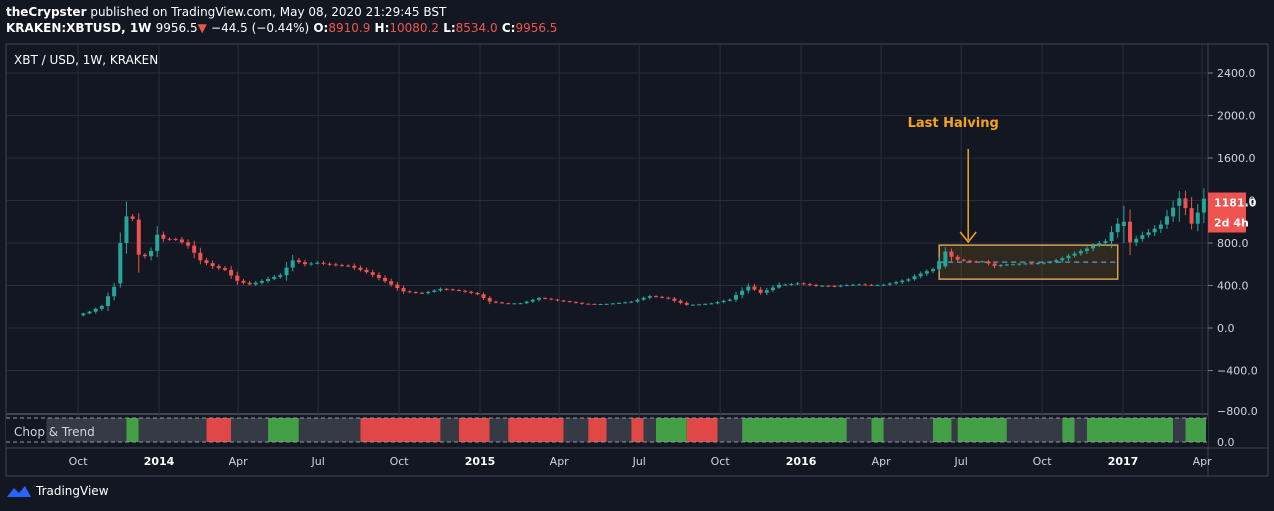 This screenshot has height=511, width=1274. What do you see at coordinates (79, 28) in the screenshot?
I see `symbol-label: KRAKEN:XBTUSD, 1W` at bounding box center [79, 28].